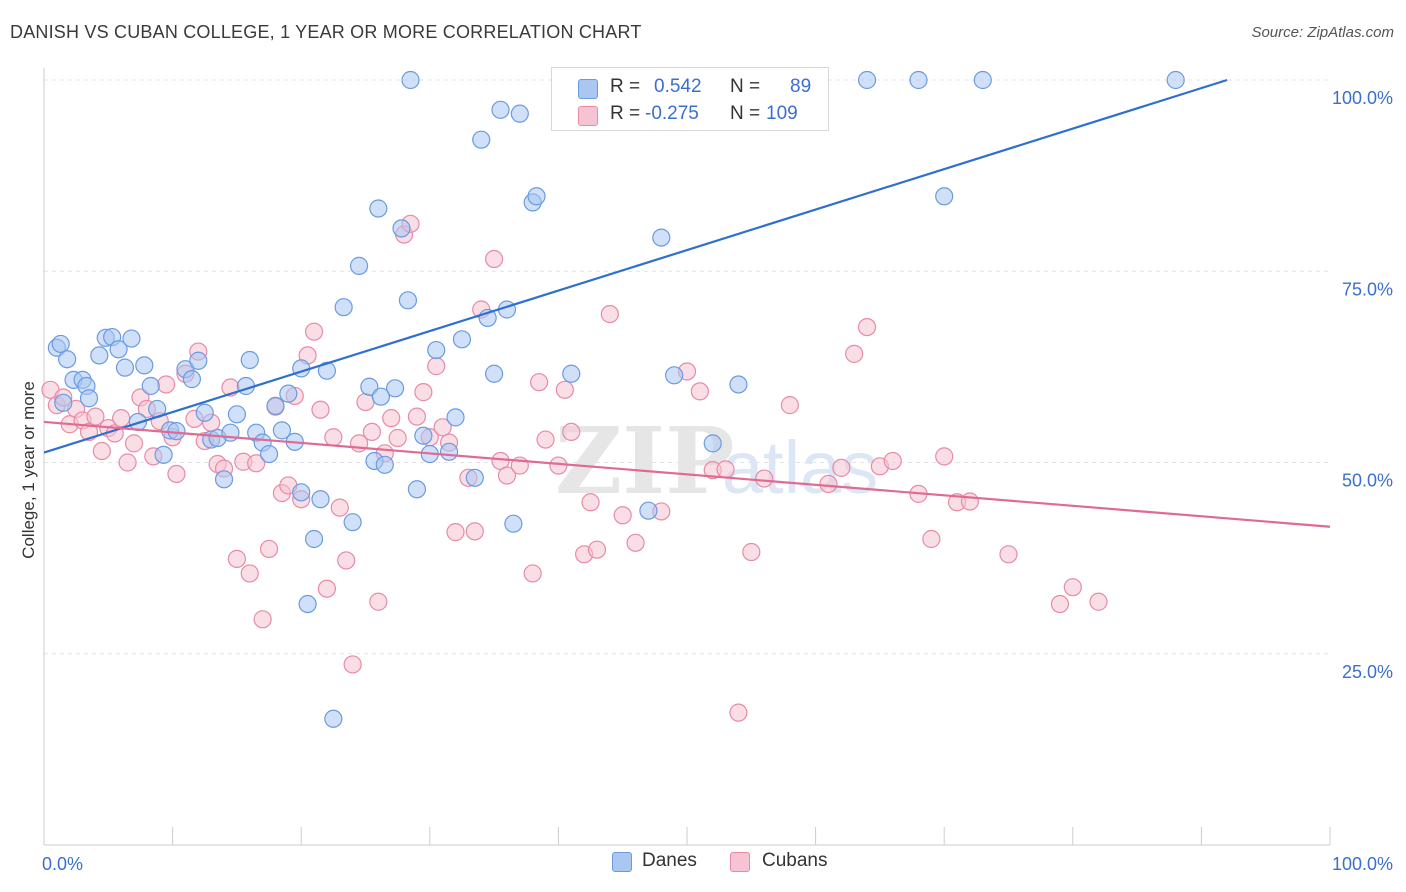 The image size is (1406, 892). What do you see at coordinates (678, 86) in the screenshot?
I see `legend-r-value-danes: 0.542` at bounding box center [678, 86].